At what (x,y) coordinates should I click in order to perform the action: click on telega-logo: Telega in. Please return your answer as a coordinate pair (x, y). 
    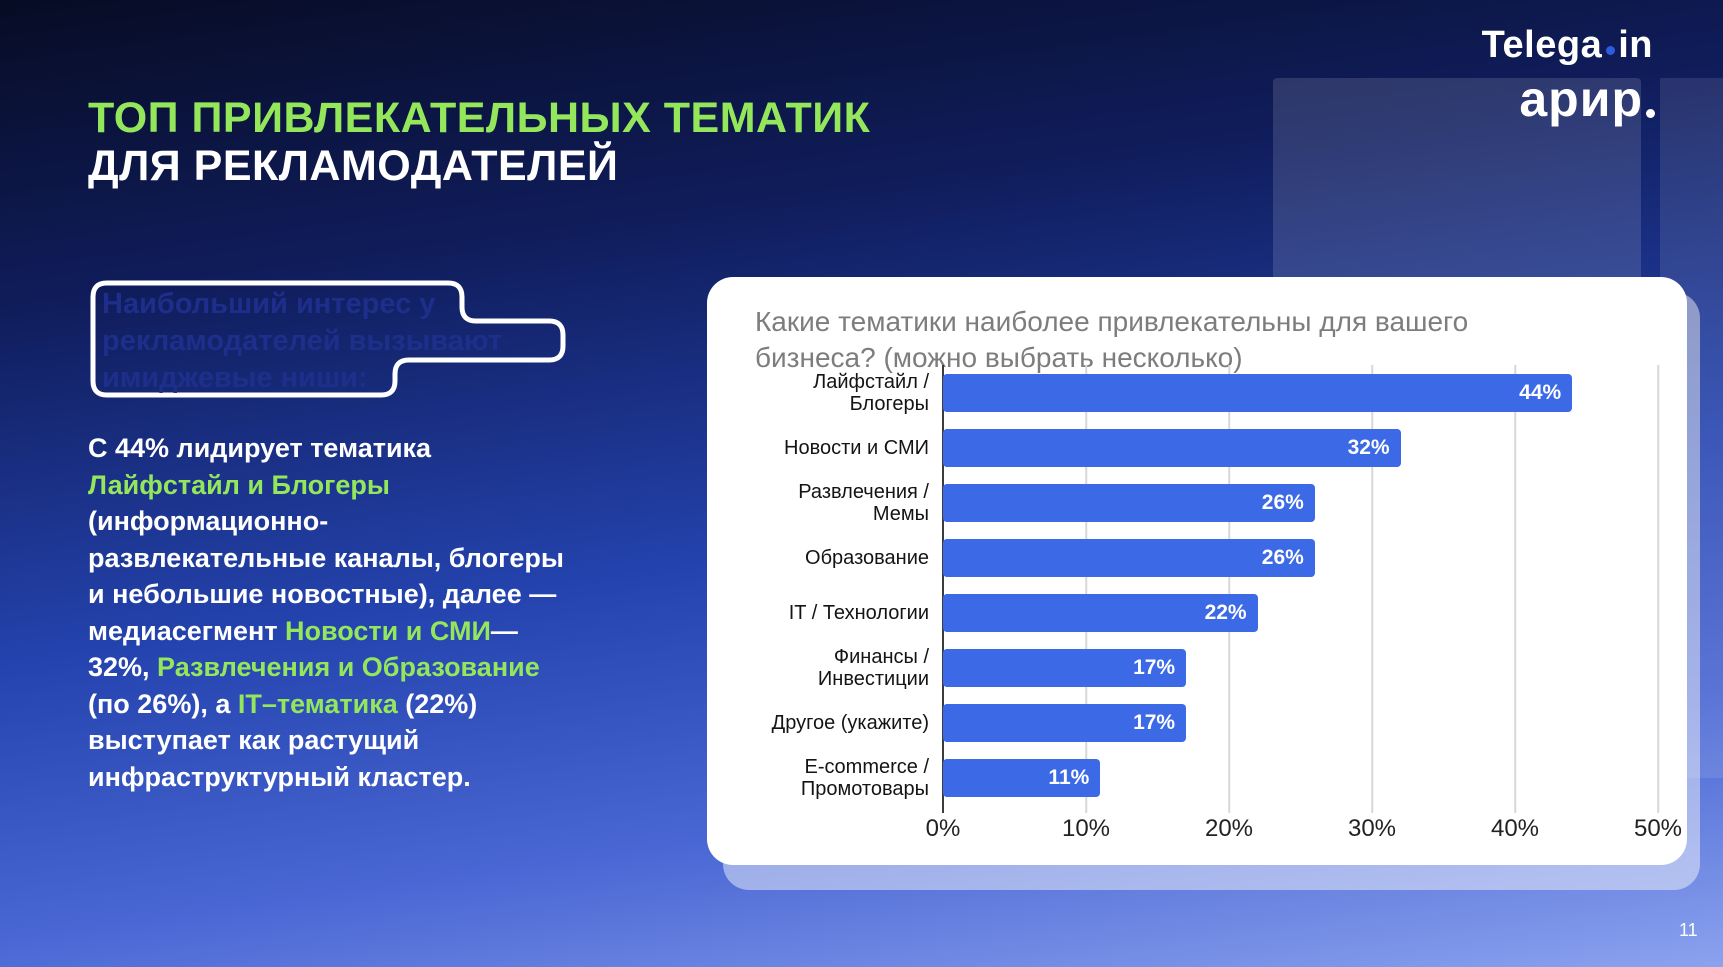
    Looking at the image, I should click on (1567, 45).